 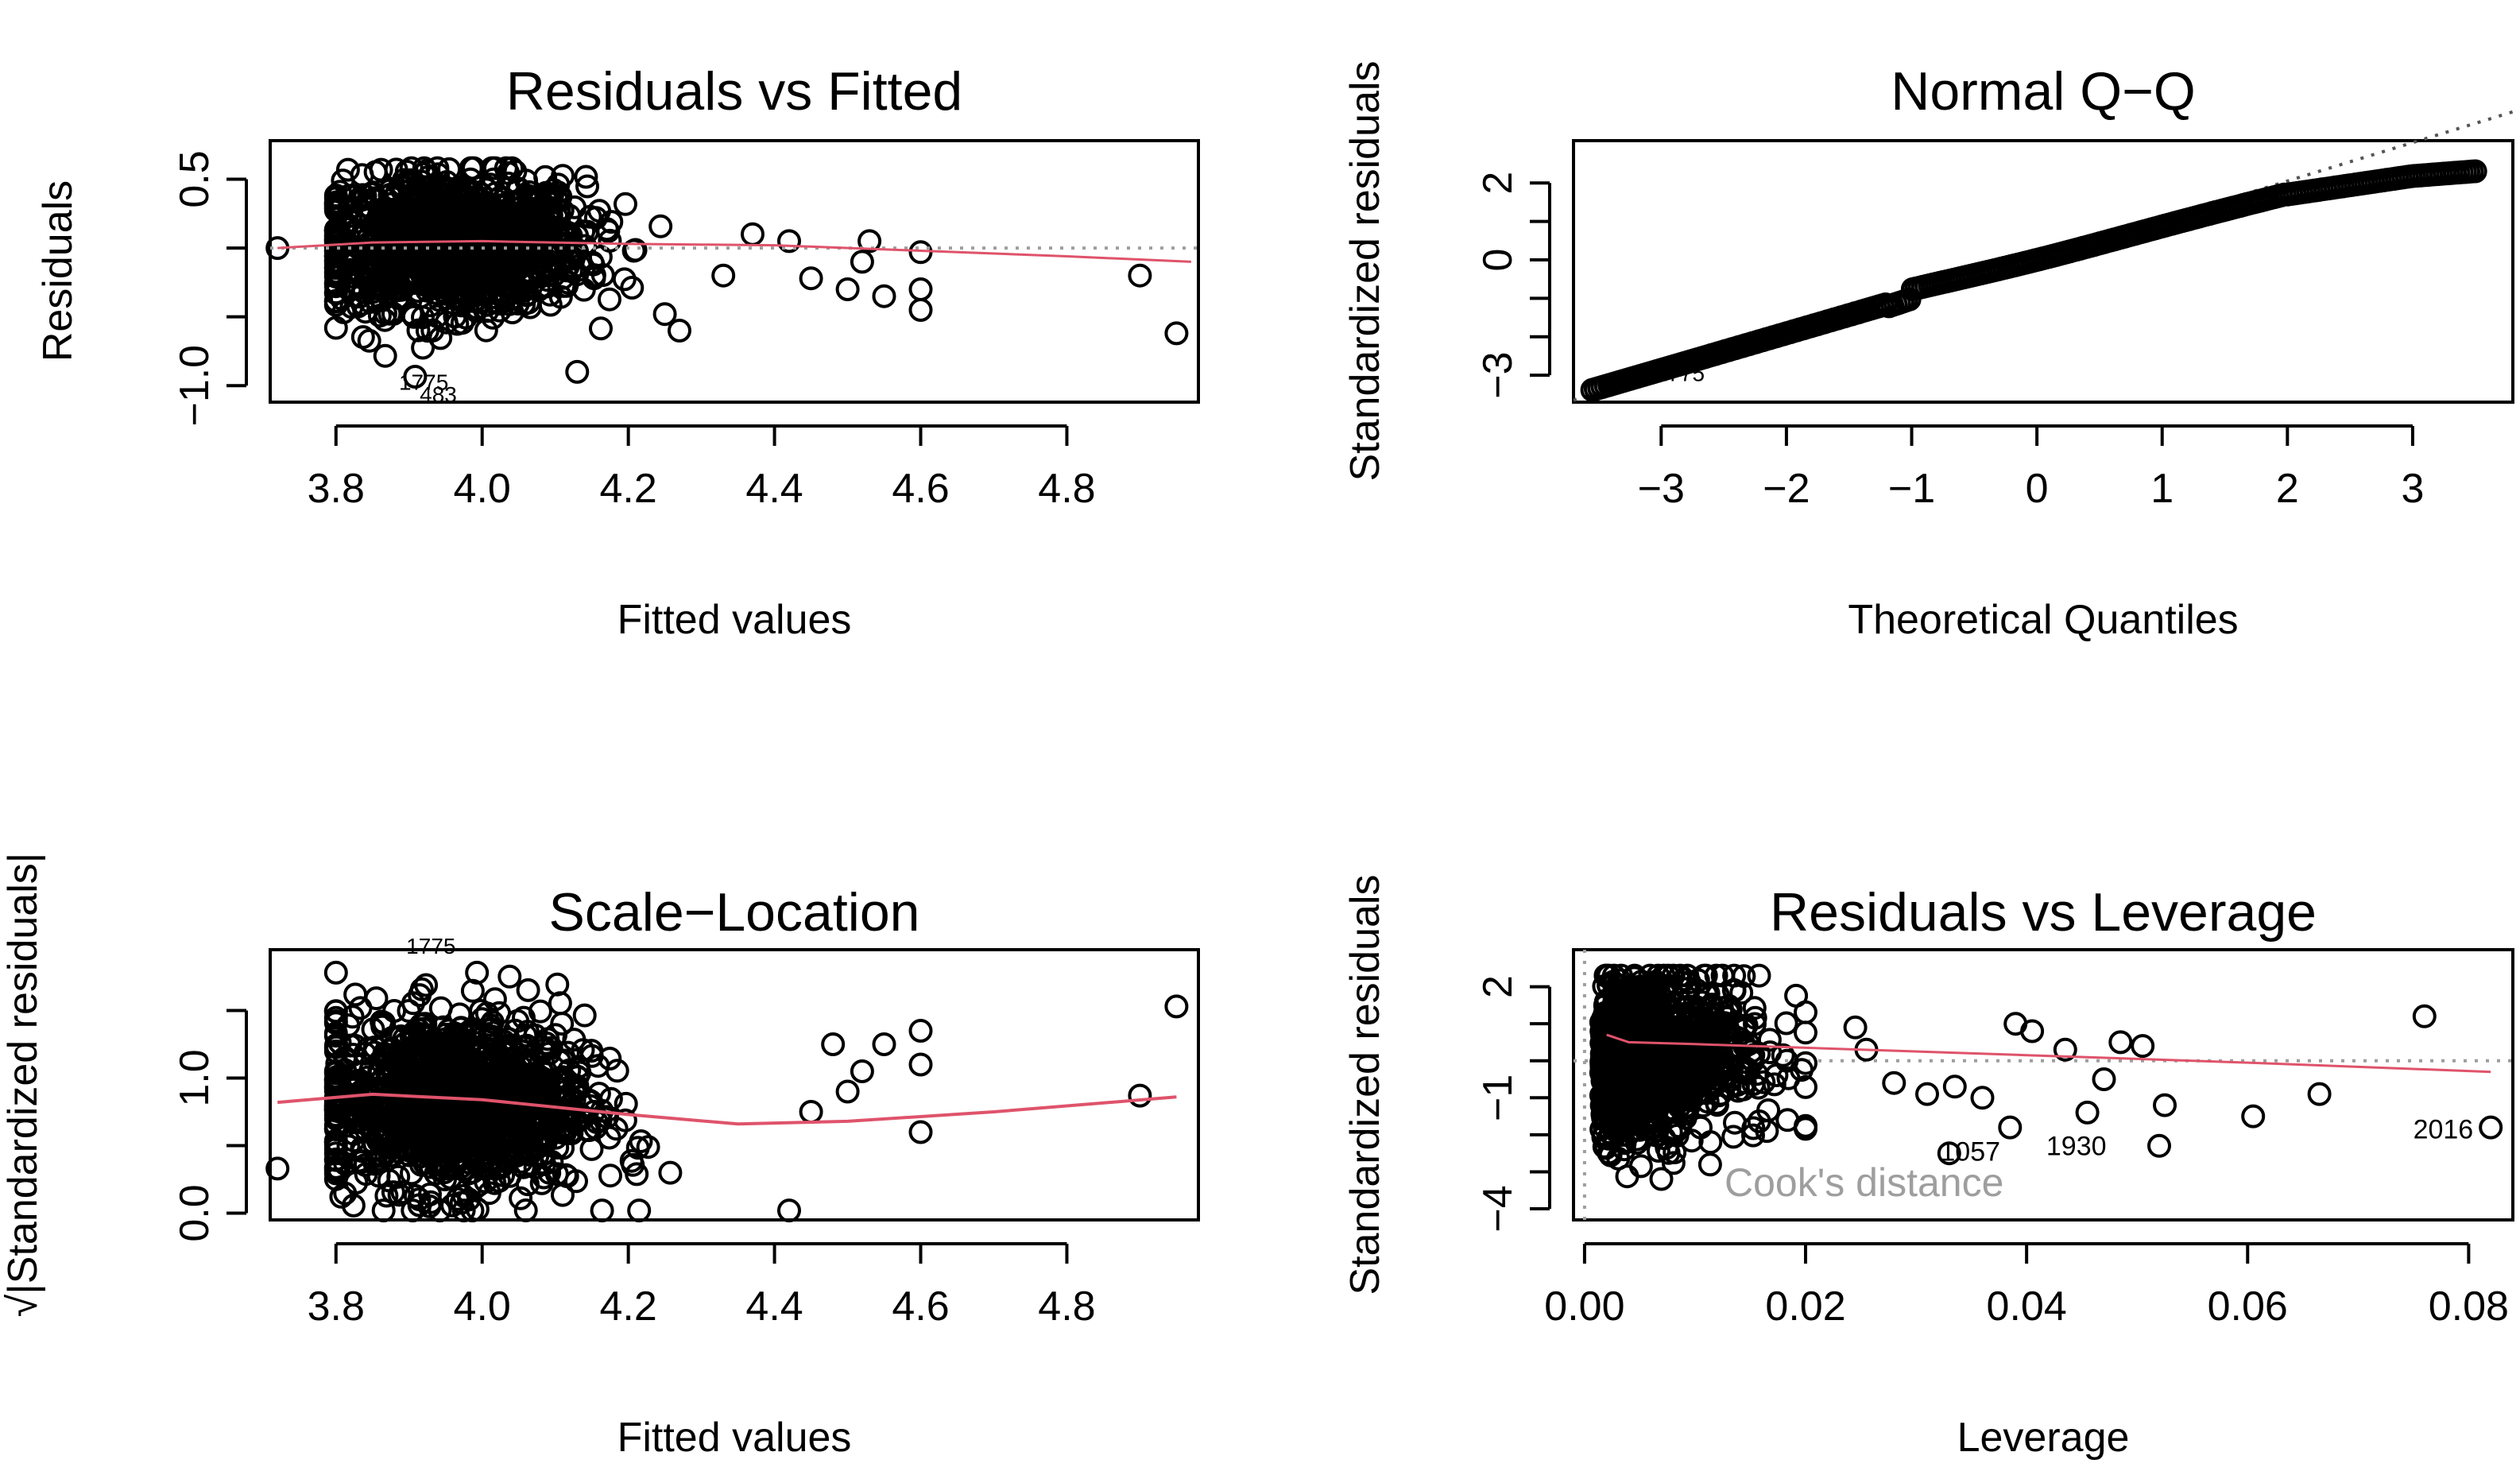 I want to click on x-tick-label: 3.8, so click(x=336, y=1306).